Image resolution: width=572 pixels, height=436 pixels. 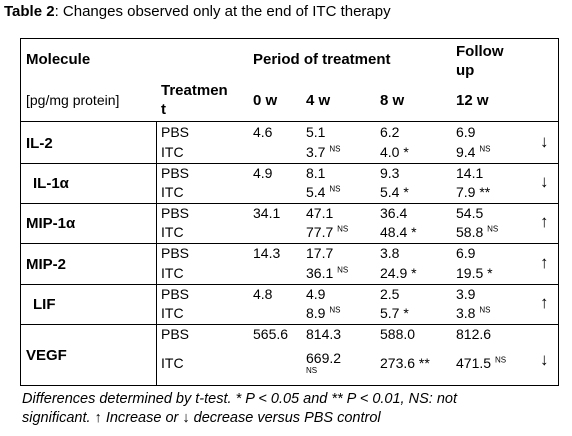 I want to click on value-cell: 669.2, so click(x=324, y=358).